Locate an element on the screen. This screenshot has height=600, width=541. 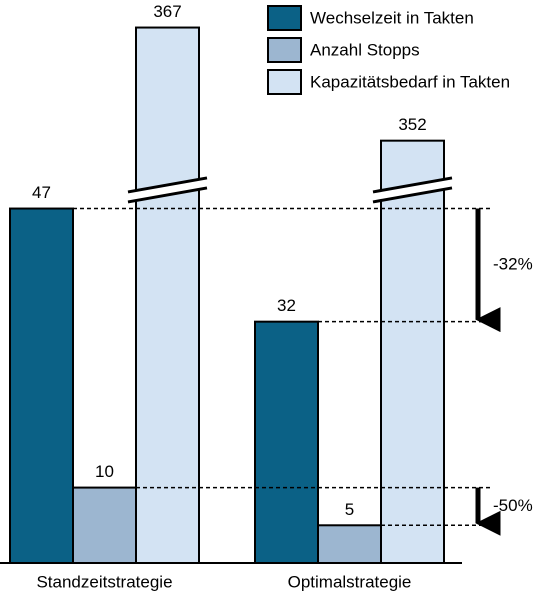
annotation: -32% is located at coordinates (513, 264).